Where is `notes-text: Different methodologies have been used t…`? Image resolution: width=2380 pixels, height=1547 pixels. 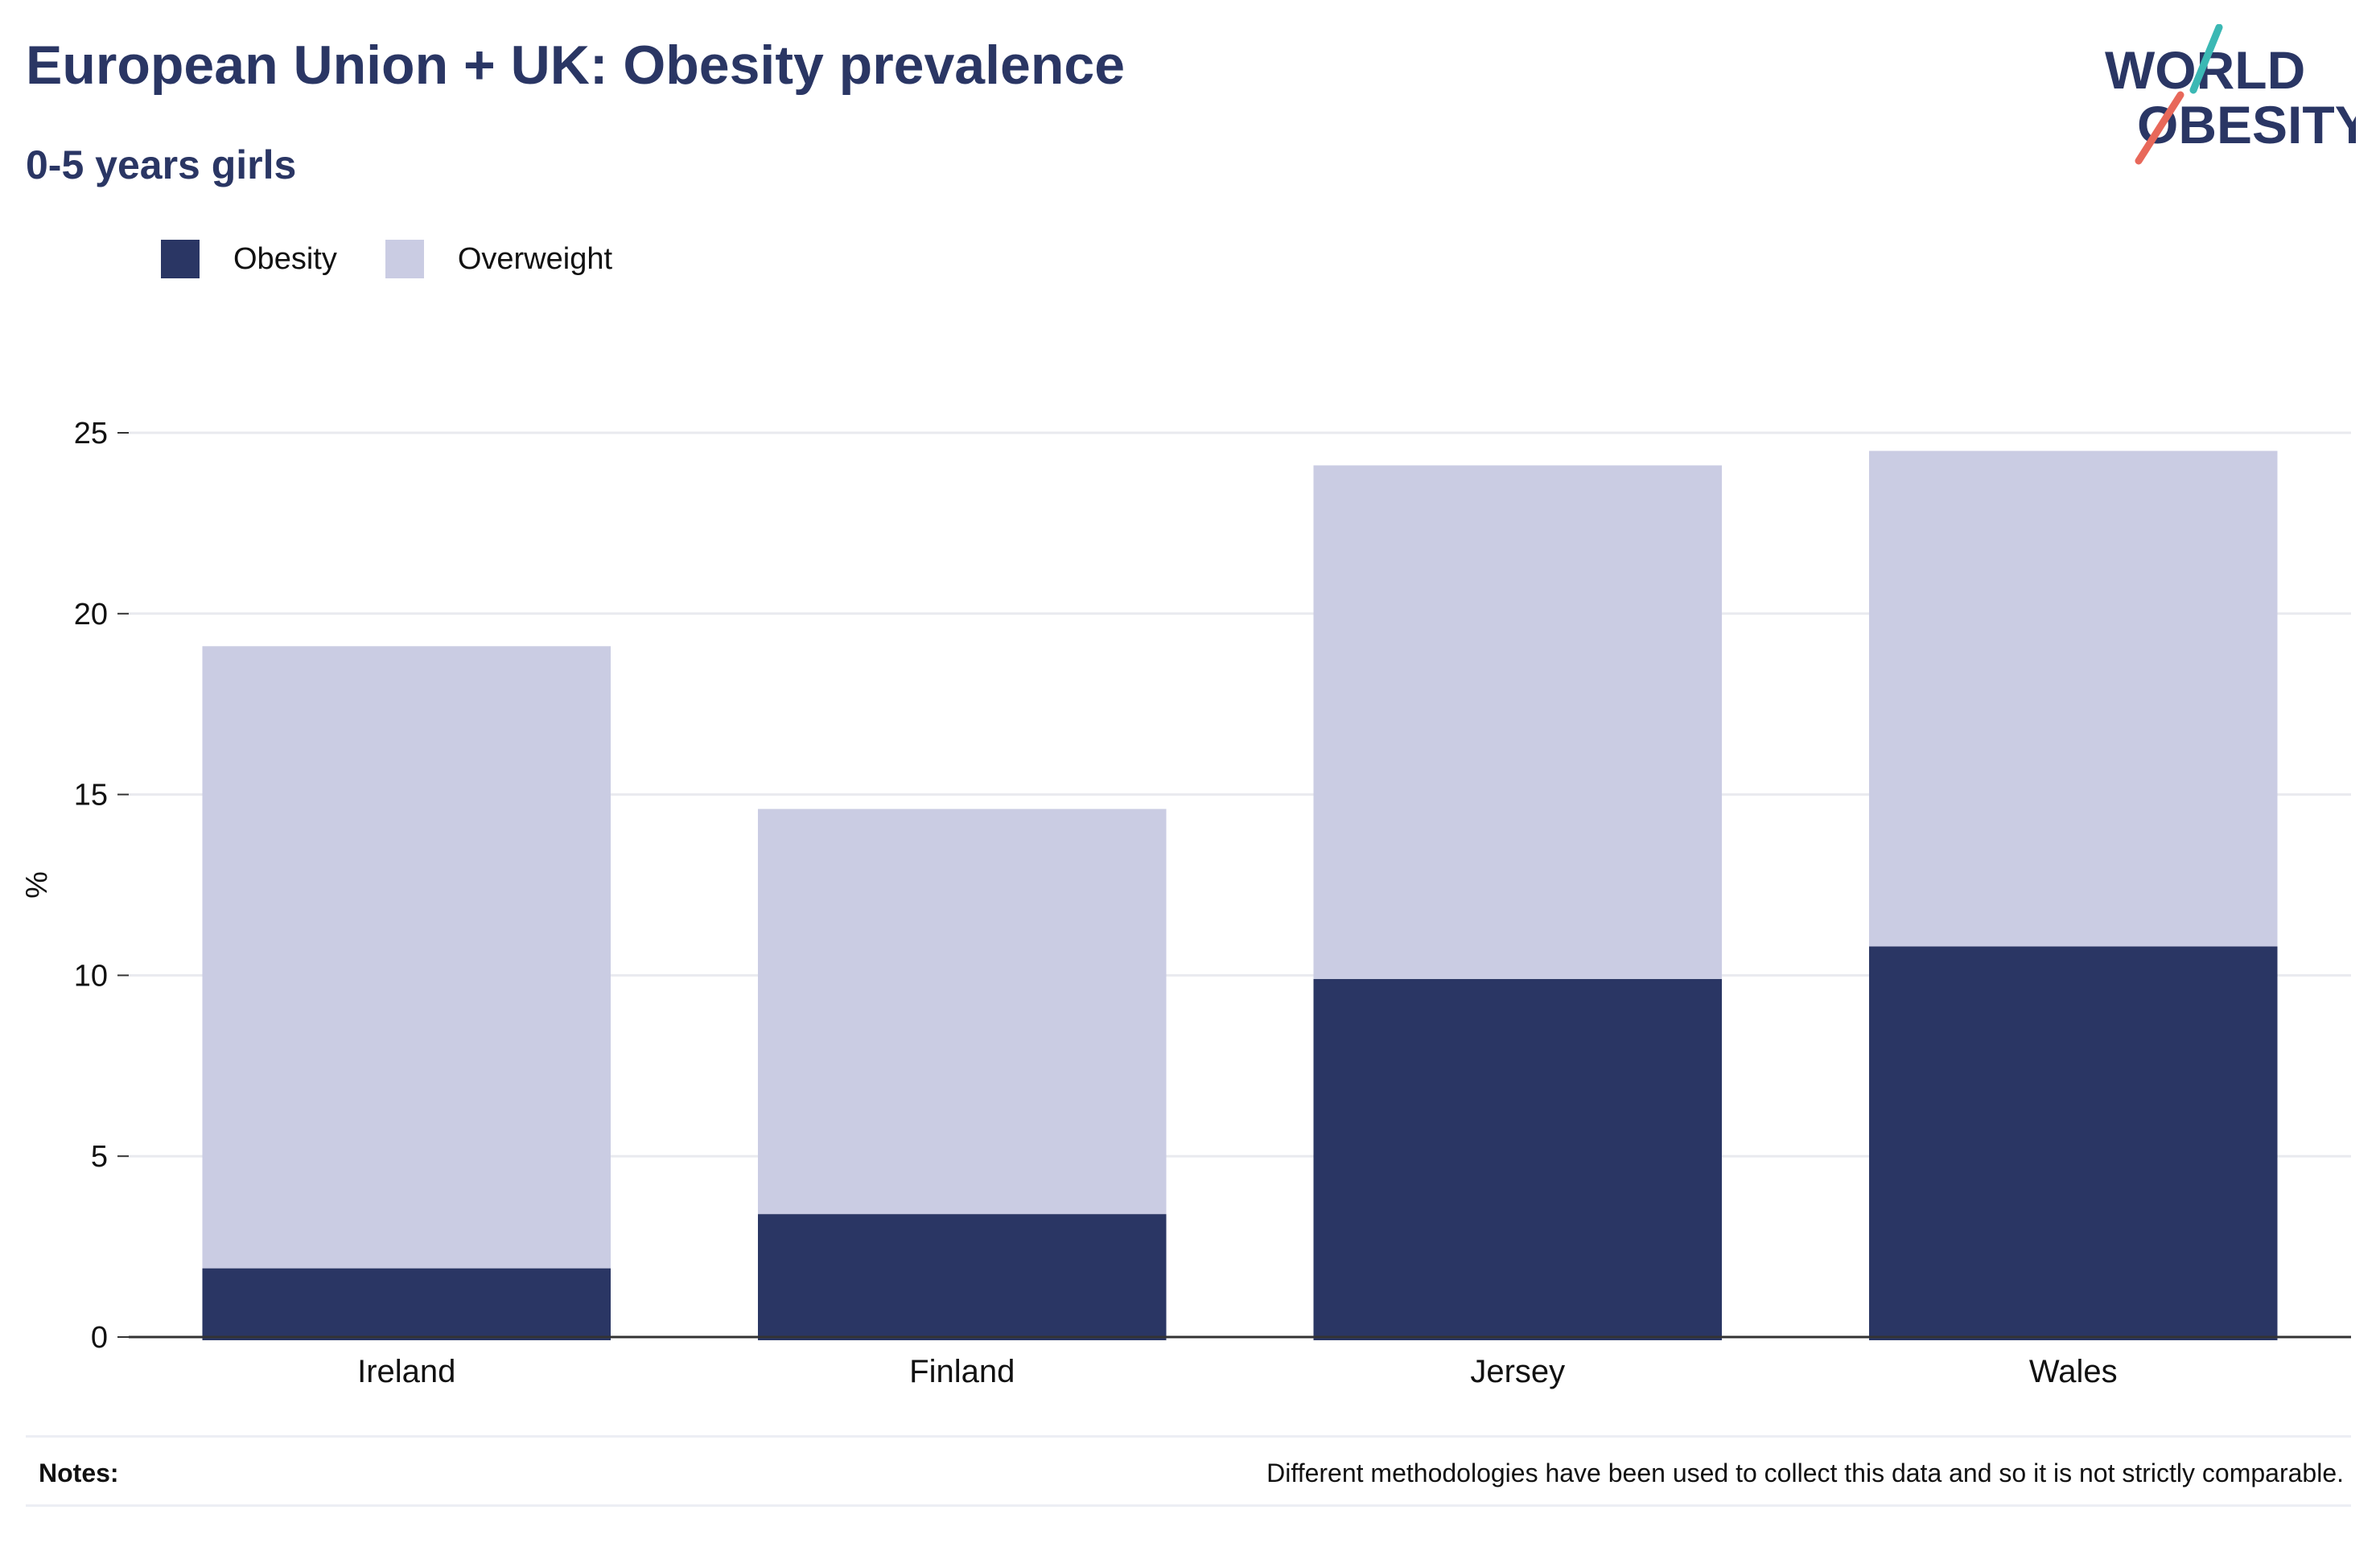
notes-text: Different methodologies have been used t… is located at coordinates (1805, 1473).